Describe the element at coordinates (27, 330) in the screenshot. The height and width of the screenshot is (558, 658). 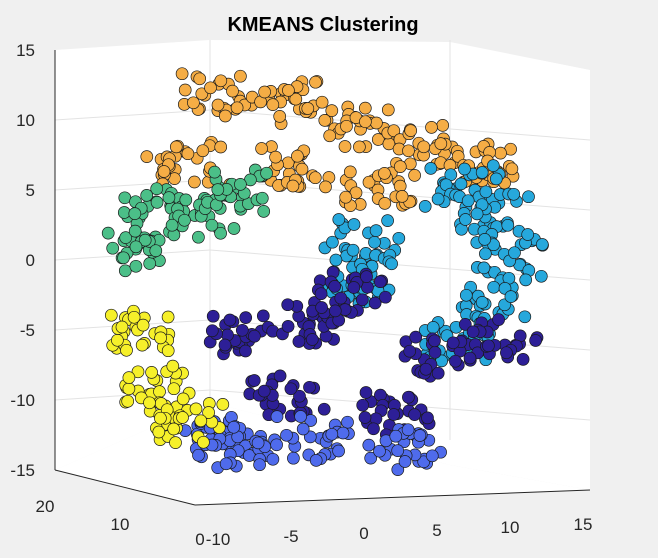
I see `z-tick-label: -5` at that location.